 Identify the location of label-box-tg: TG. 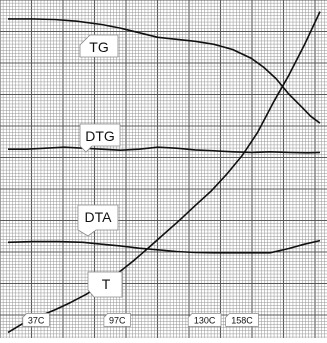
(99, 46).